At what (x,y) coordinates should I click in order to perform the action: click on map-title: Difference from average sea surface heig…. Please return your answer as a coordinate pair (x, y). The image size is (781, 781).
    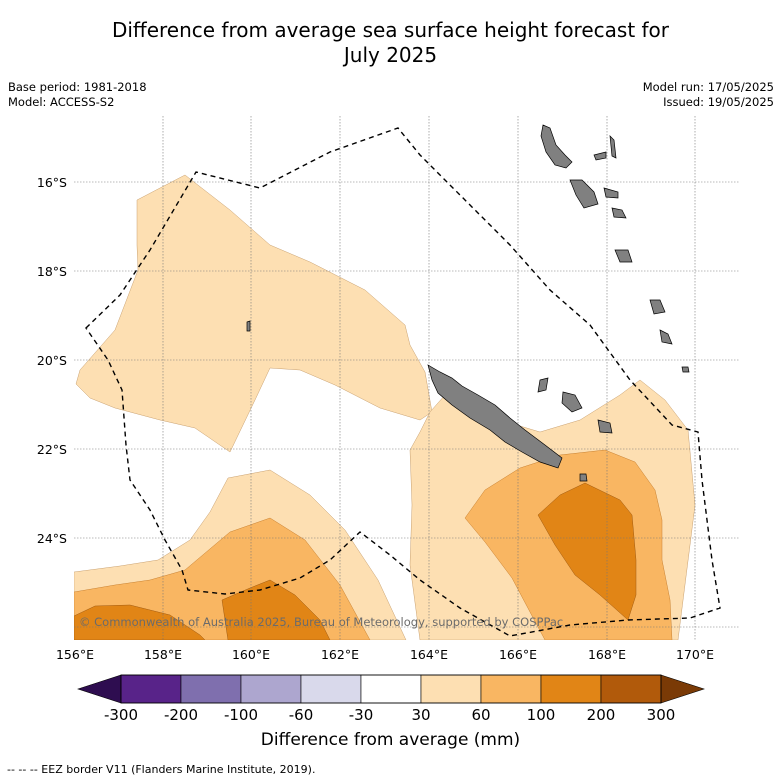
    Looking at the image, I should click on (390, 43).